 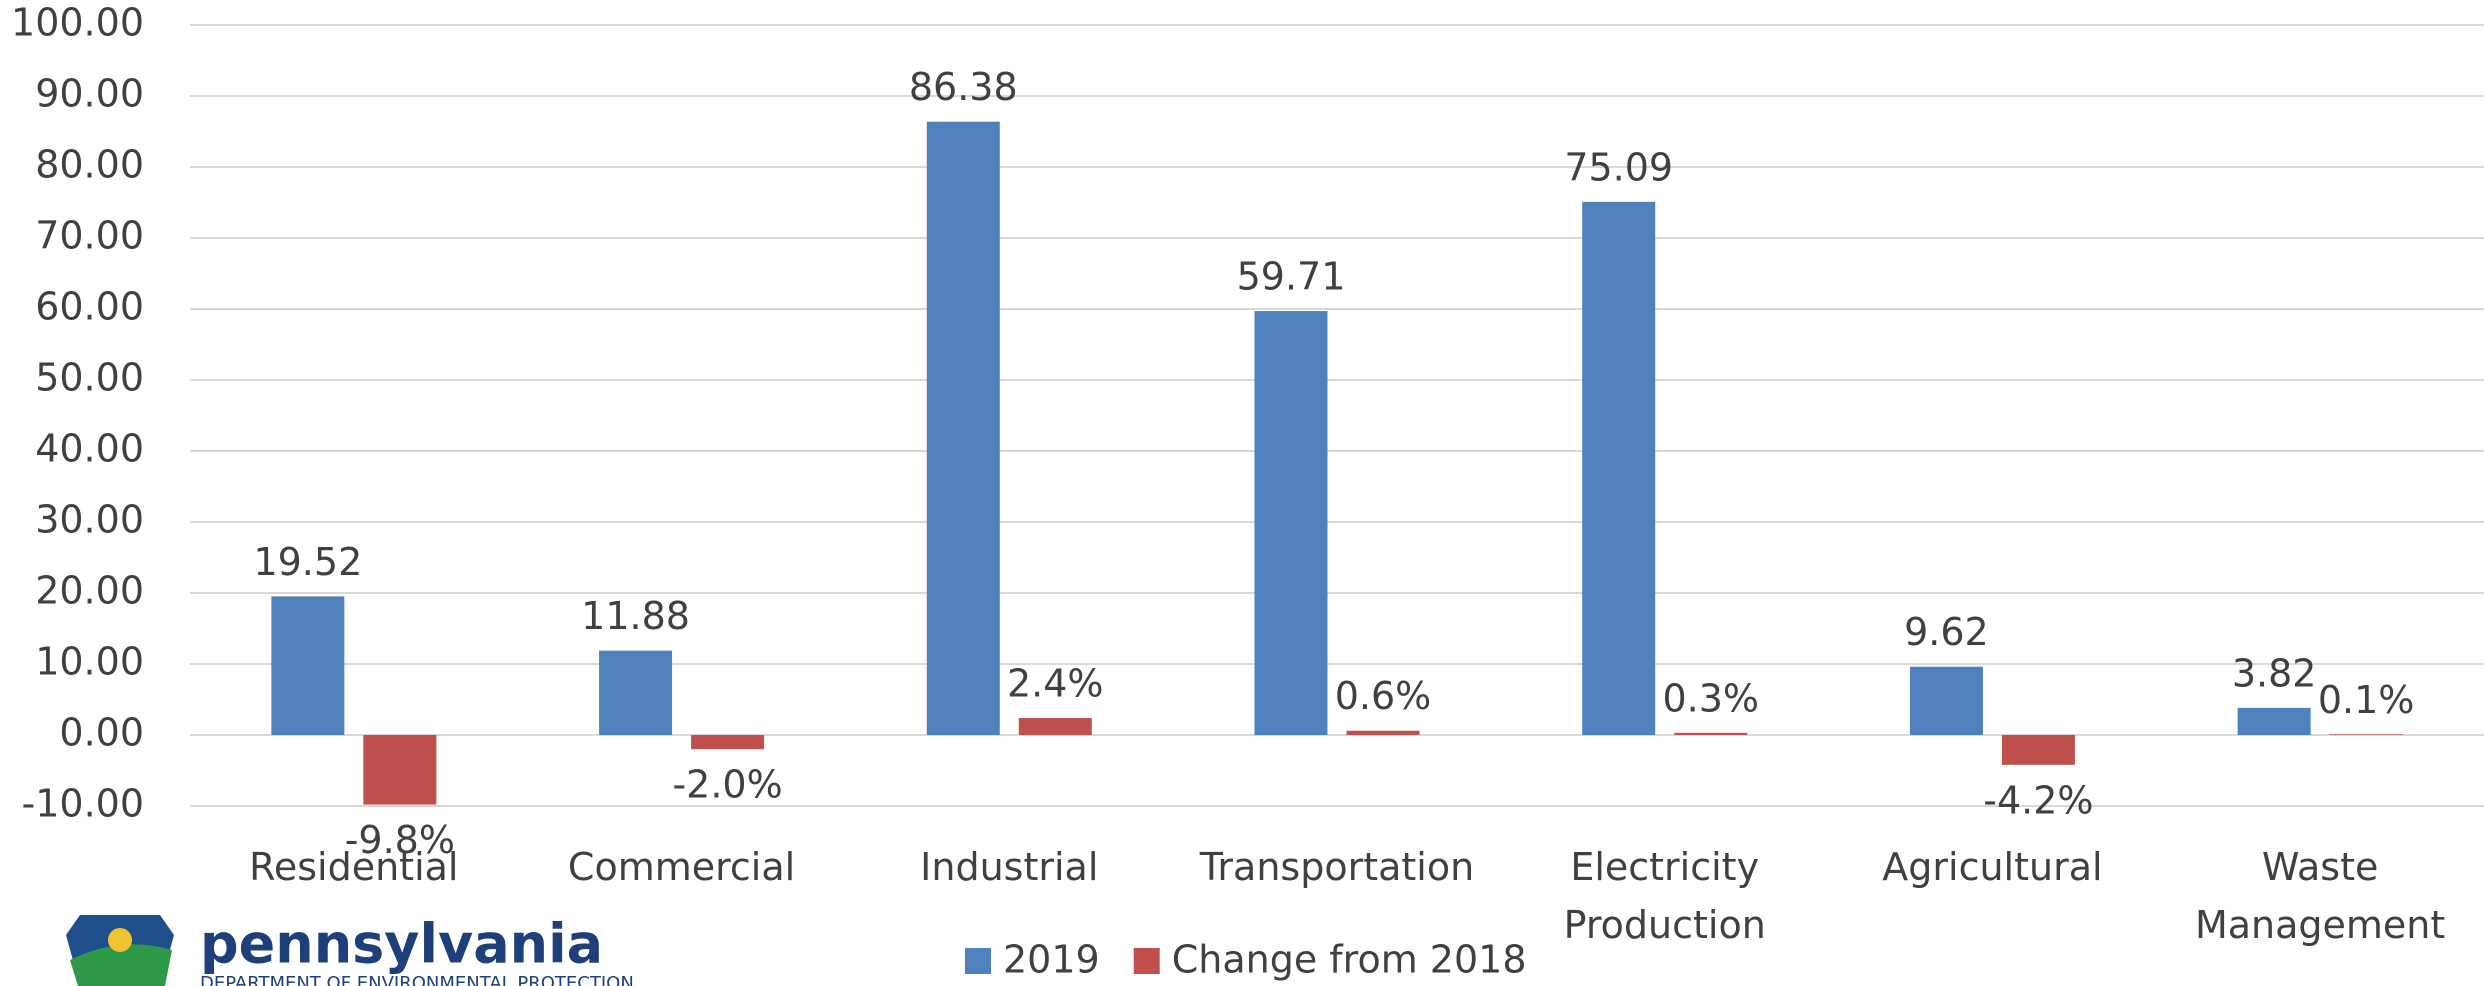 What do you see at coordinates (1009, 867) in the screenshot?
I see `x-tick-label: Industrial` at bounding box center [1009, 867].